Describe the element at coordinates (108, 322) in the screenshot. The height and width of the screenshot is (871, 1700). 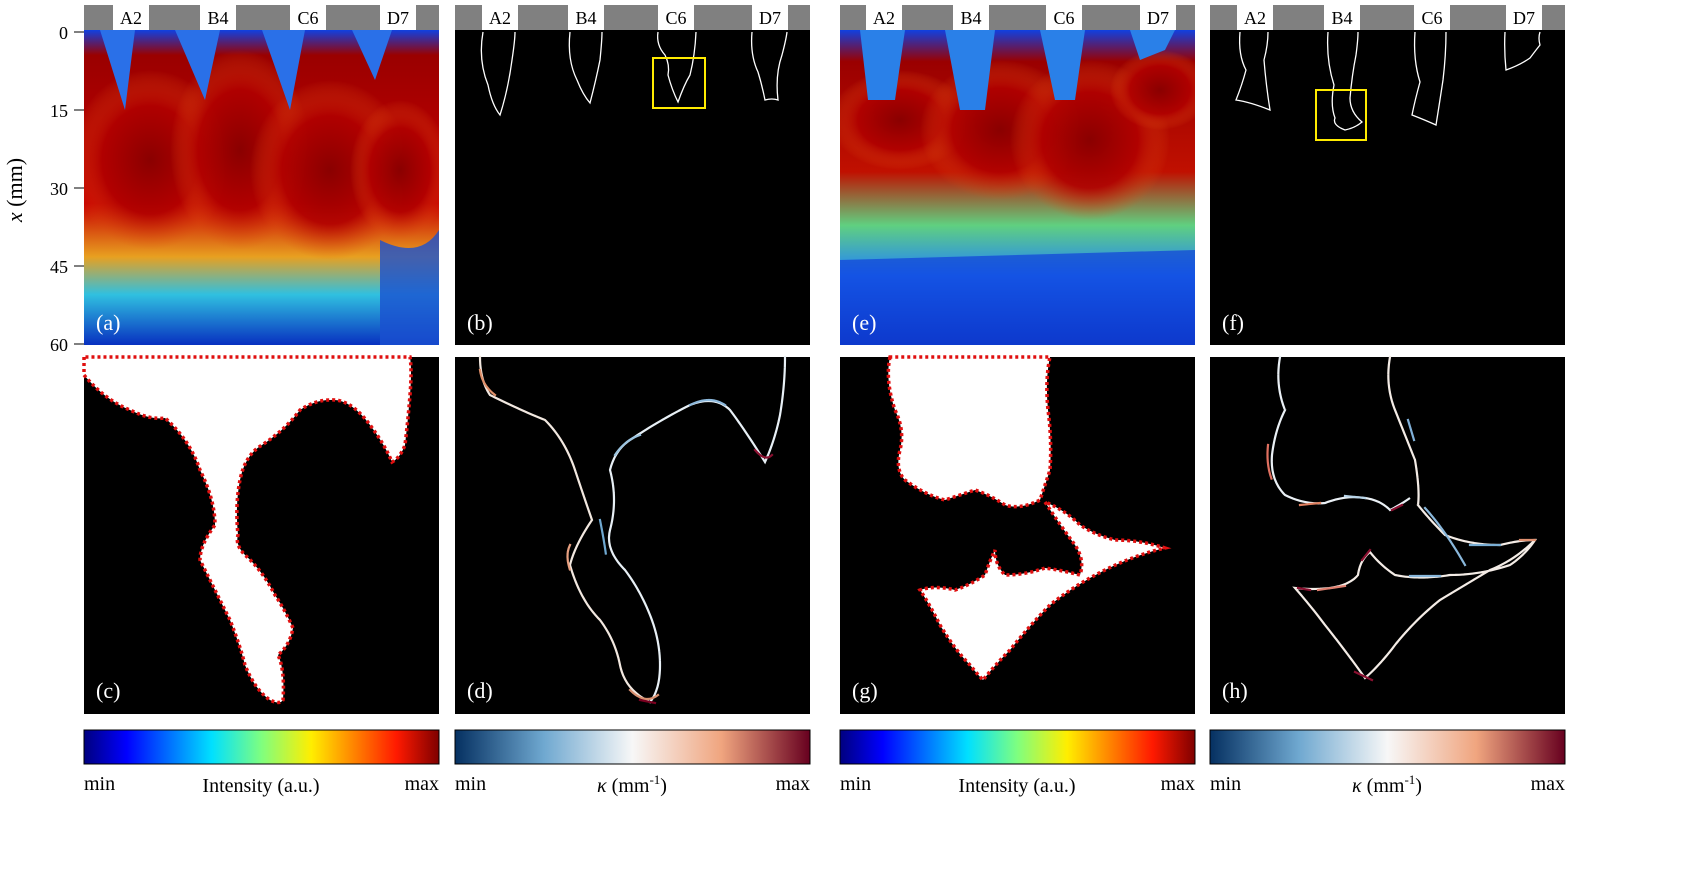
I see `panel-label: (a)` at that location.